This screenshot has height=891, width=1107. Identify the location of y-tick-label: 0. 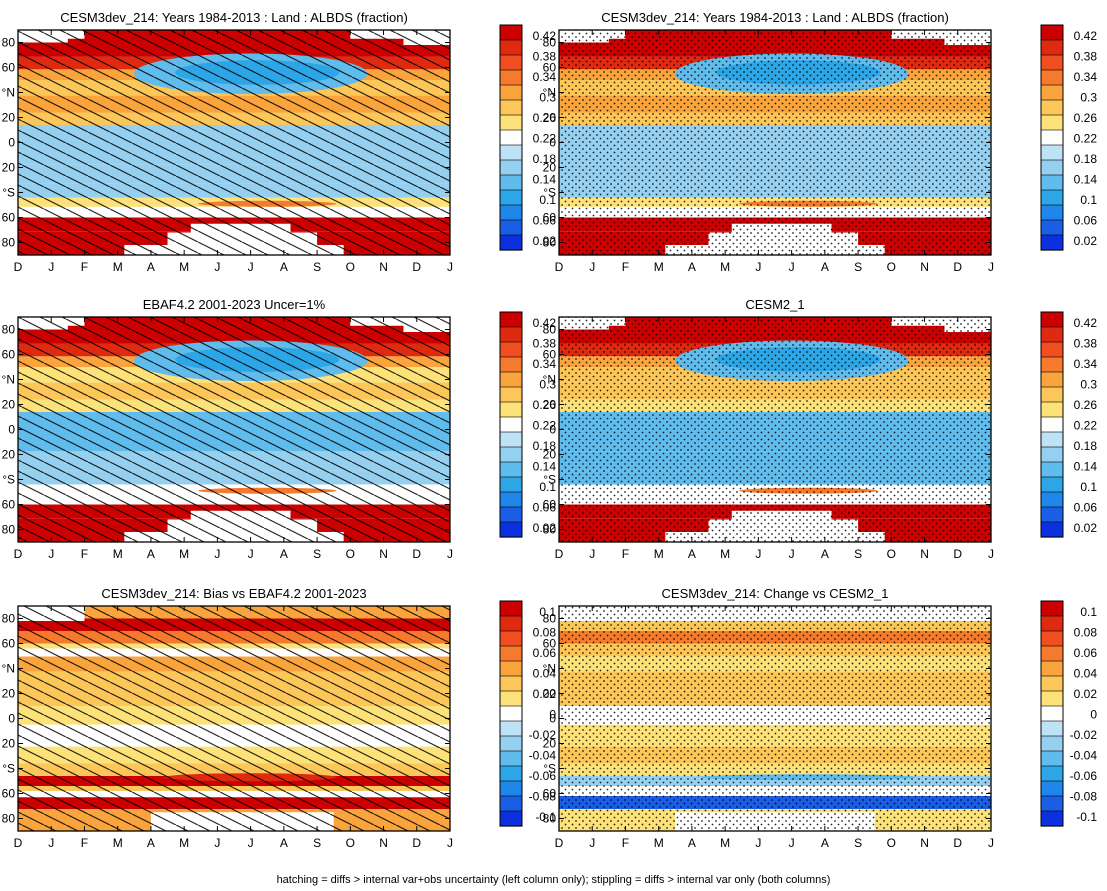
(11, 719).